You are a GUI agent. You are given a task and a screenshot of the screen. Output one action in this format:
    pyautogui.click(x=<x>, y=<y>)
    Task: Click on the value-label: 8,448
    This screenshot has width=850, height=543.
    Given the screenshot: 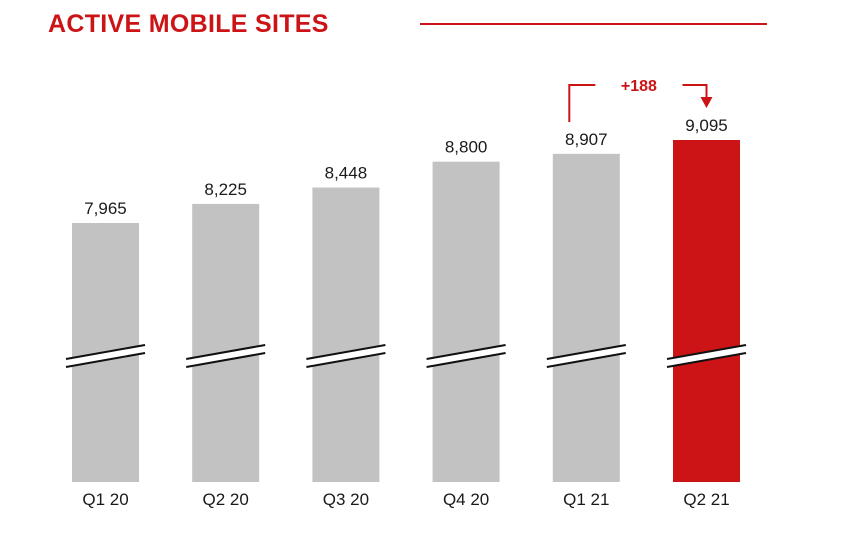 What is the action you would take?
    pyautogui.click(x=346, y=173)
    